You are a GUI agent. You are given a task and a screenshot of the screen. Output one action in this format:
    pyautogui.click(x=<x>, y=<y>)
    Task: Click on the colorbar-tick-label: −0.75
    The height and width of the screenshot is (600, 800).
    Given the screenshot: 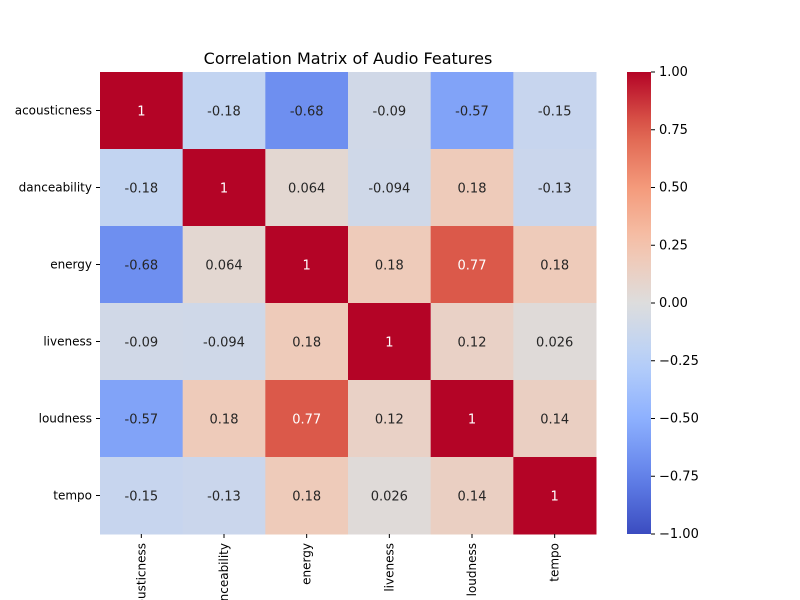 What is the action you would take?
    pyautogui.click(x=679, y=476)
    